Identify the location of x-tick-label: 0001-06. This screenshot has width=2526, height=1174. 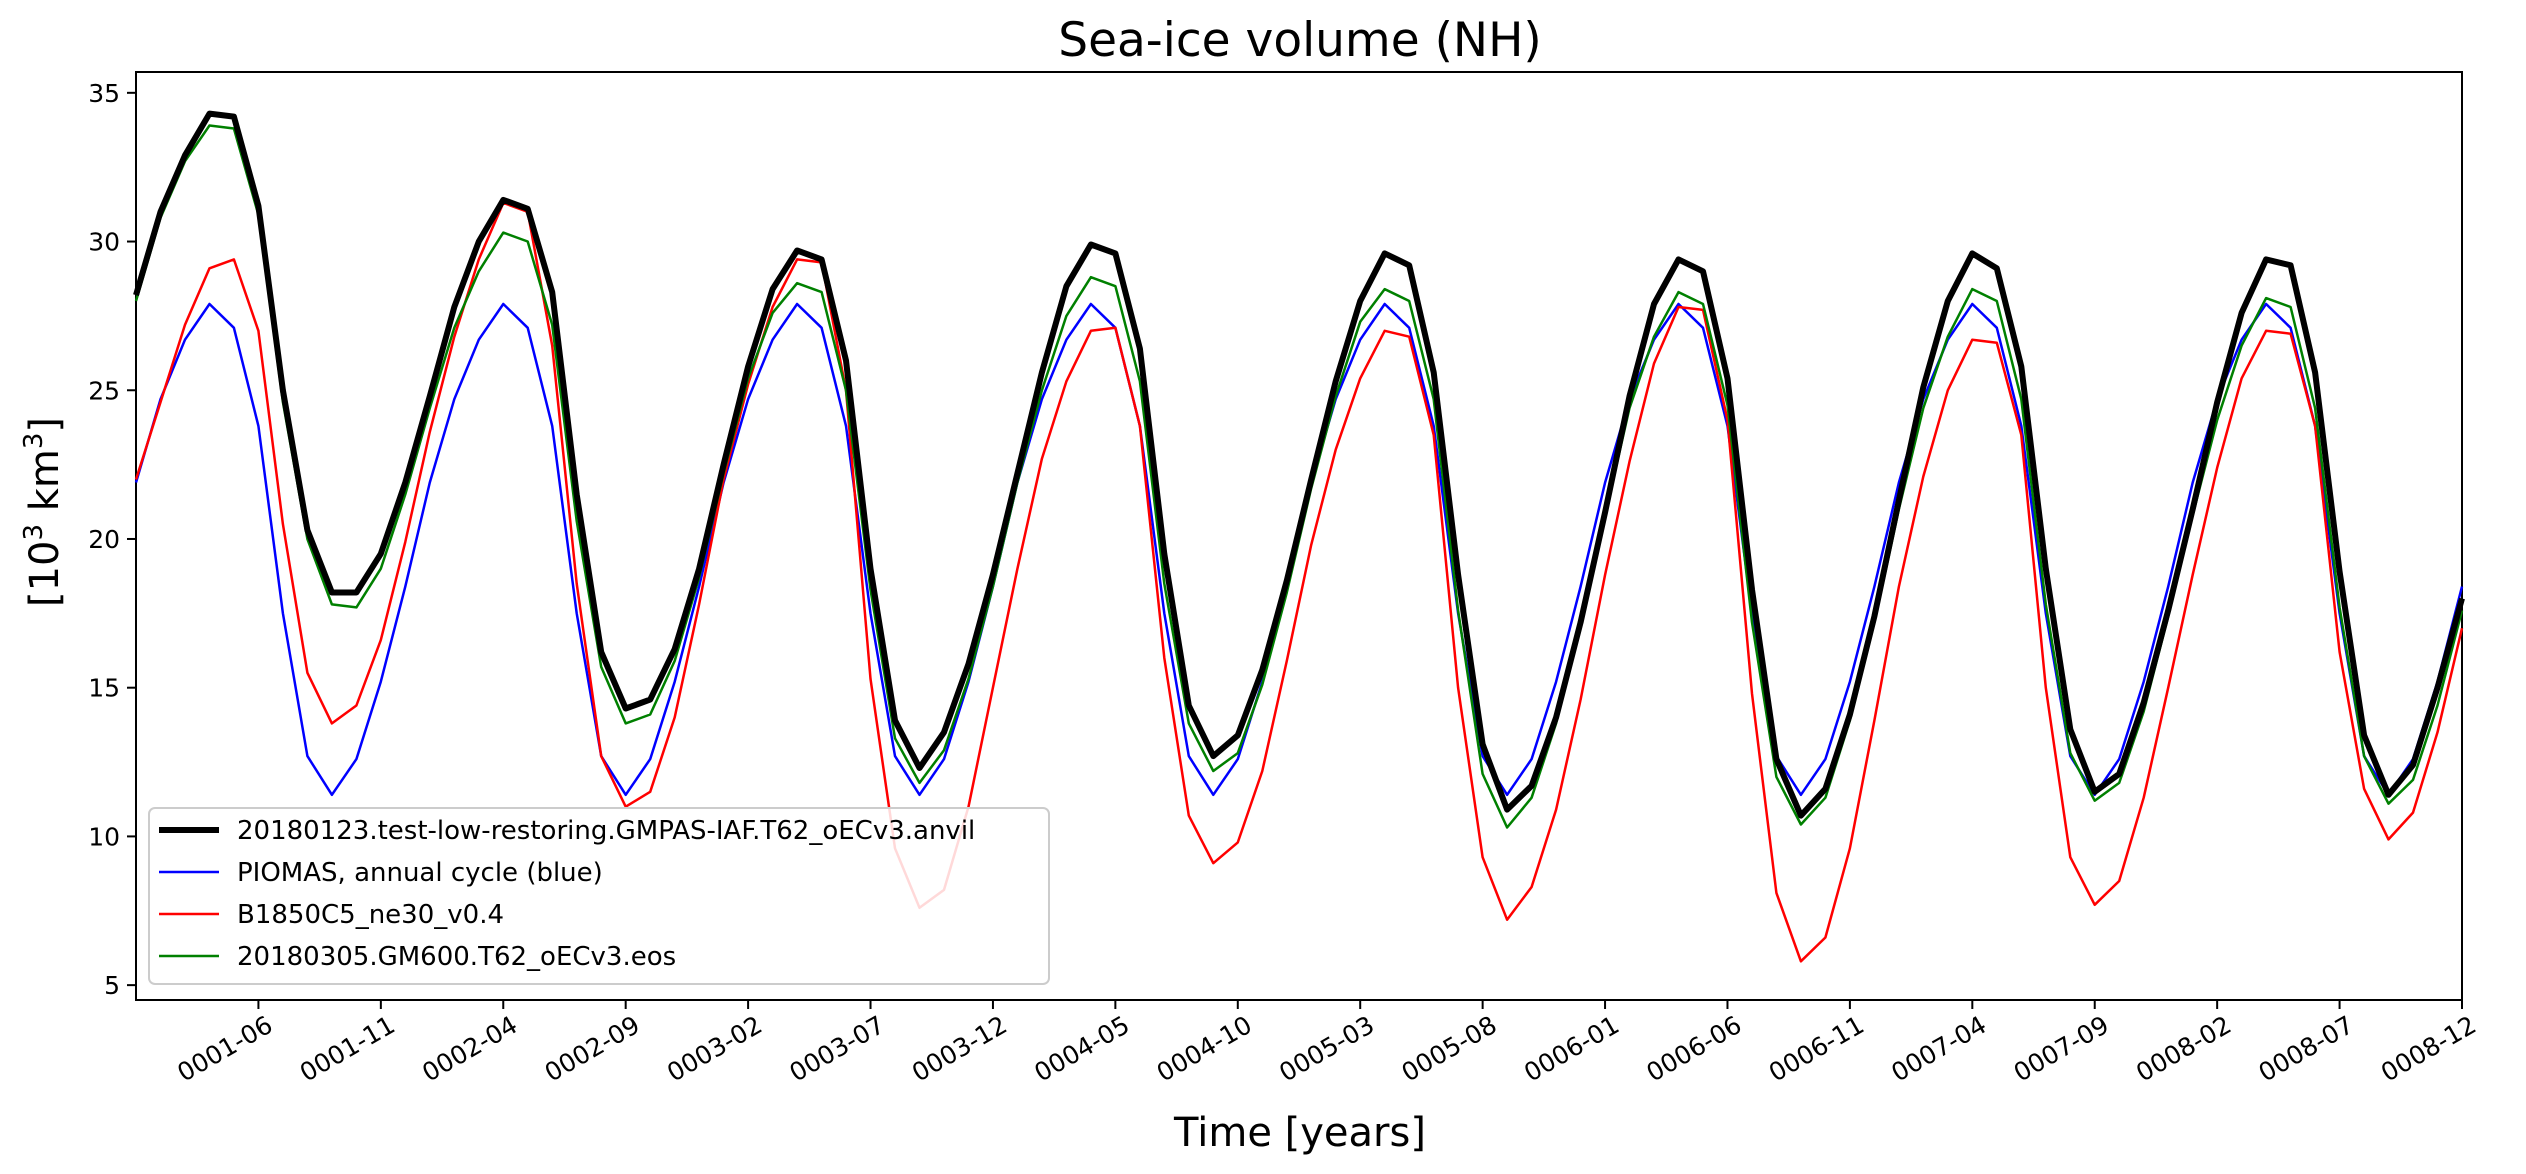
(224, 1048).